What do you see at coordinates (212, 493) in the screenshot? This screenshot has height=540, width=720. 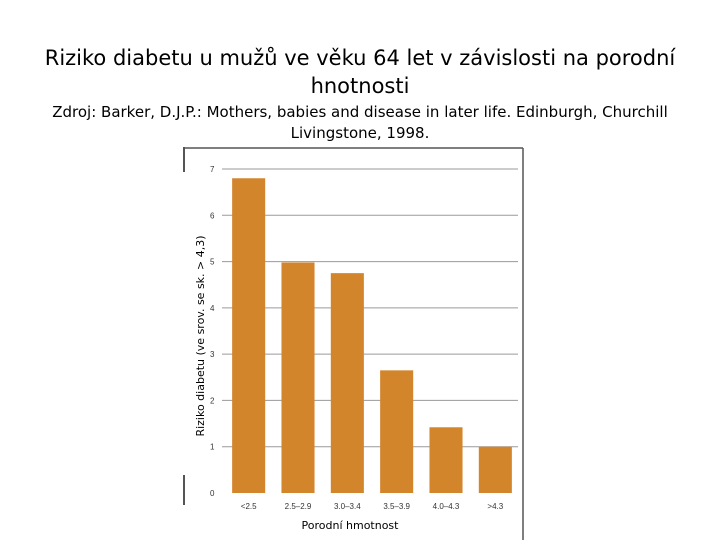 I see `y-tick-label: 0` at bounding box center [212, 493].